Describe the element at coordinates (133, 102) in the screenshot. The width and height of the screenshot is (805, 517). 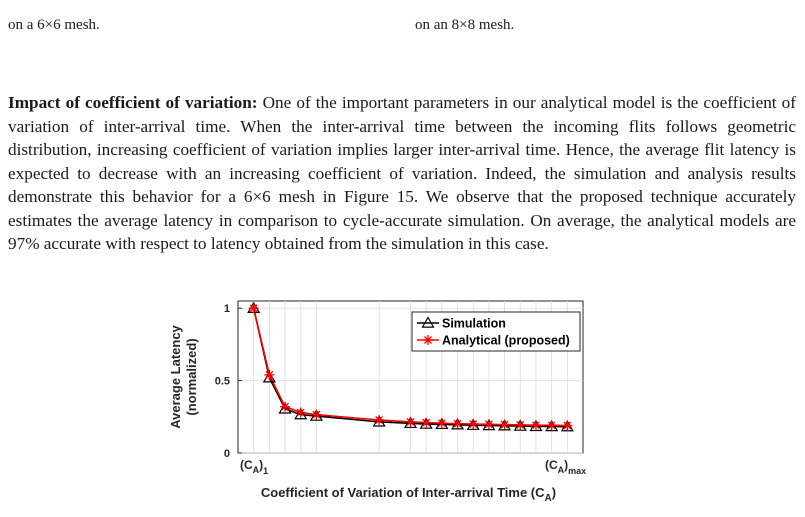
I see `paragraph-heading: Impact of coefficient of variation:` at that location.